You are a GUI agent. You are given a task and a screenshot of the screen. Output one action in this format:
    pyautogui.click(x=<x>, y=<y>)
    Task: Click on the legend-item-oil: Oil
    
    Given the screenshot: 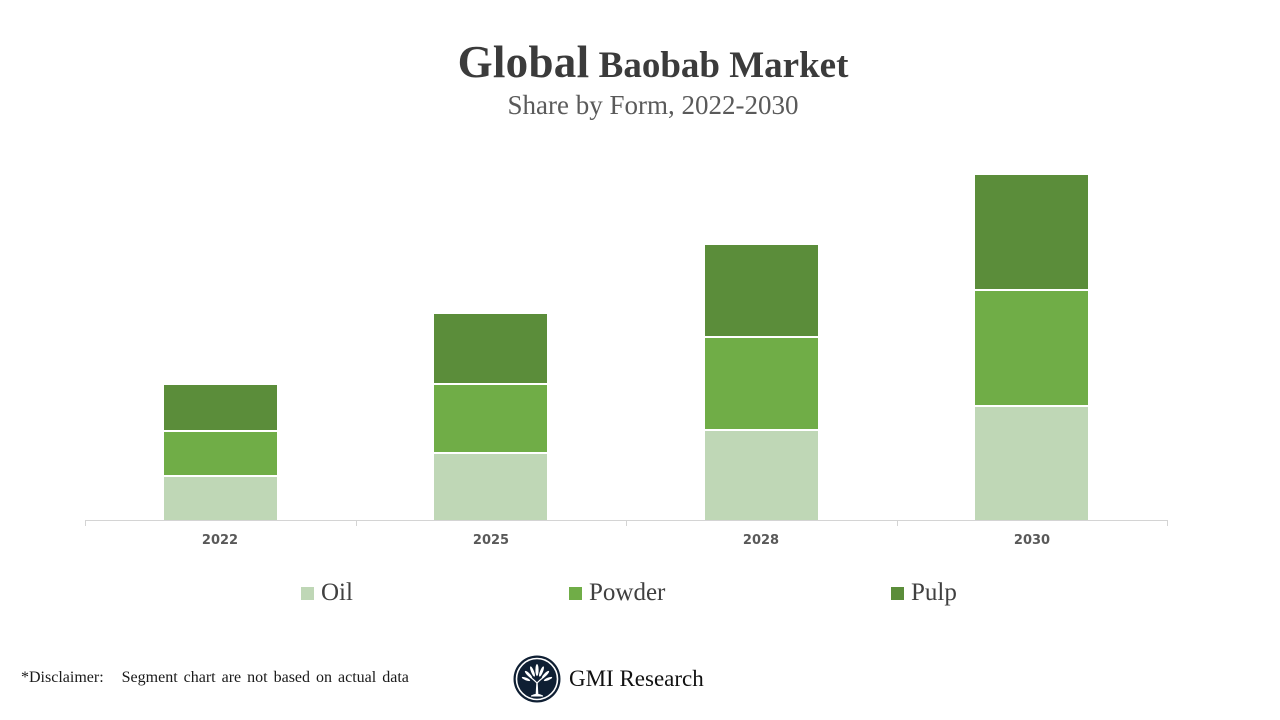 What is the action you would take?
    pyautogui.click(x=327, y=593)
    